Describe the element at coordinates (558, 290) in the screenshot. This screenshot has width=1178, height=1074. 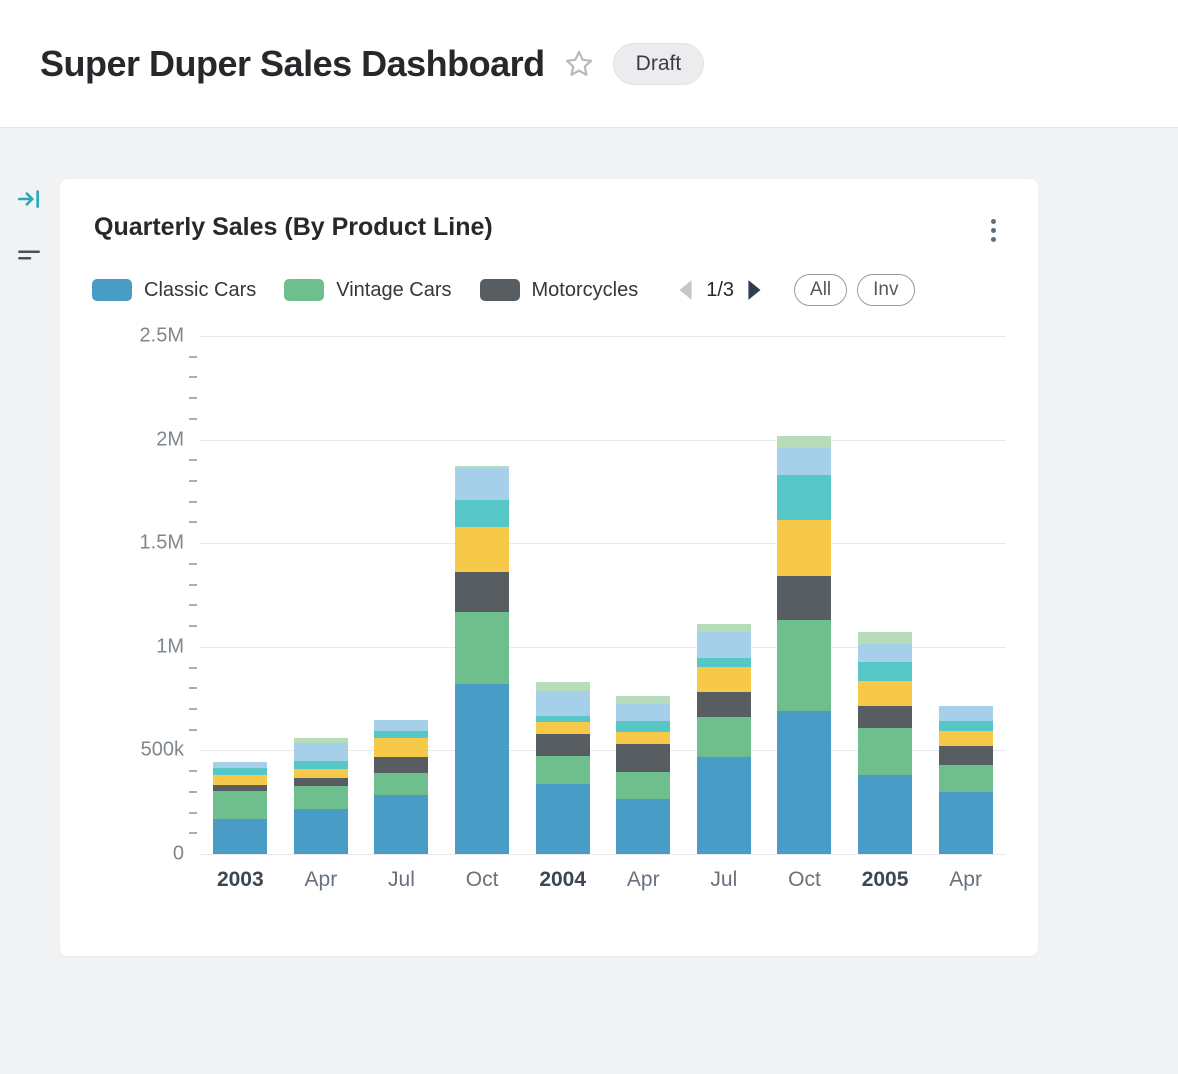
I see `legend-item-motorcycles: Motorcycles` at that location.